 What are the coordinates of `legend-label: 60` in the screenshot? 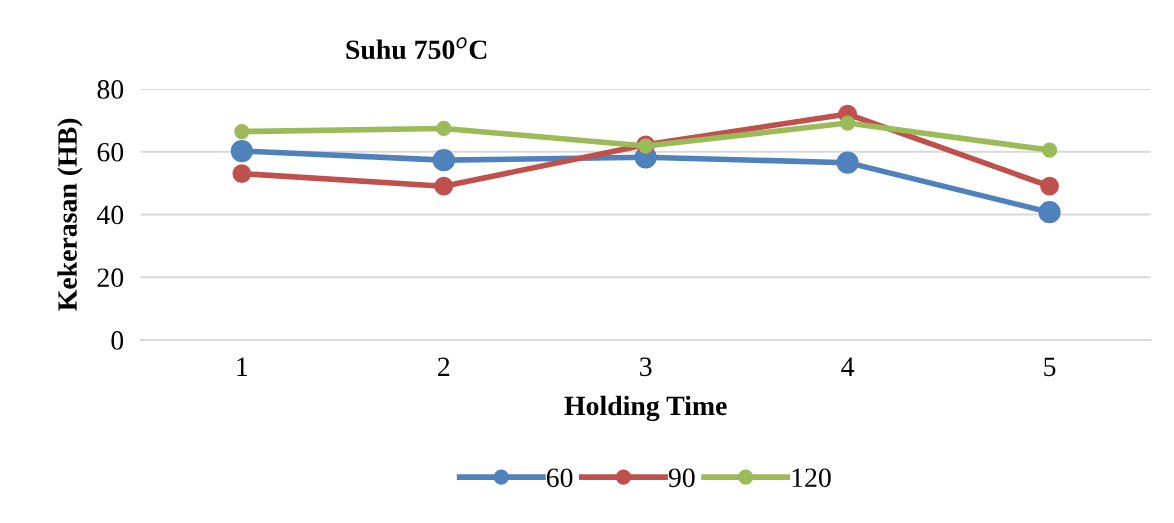 It's located at (559, 478).